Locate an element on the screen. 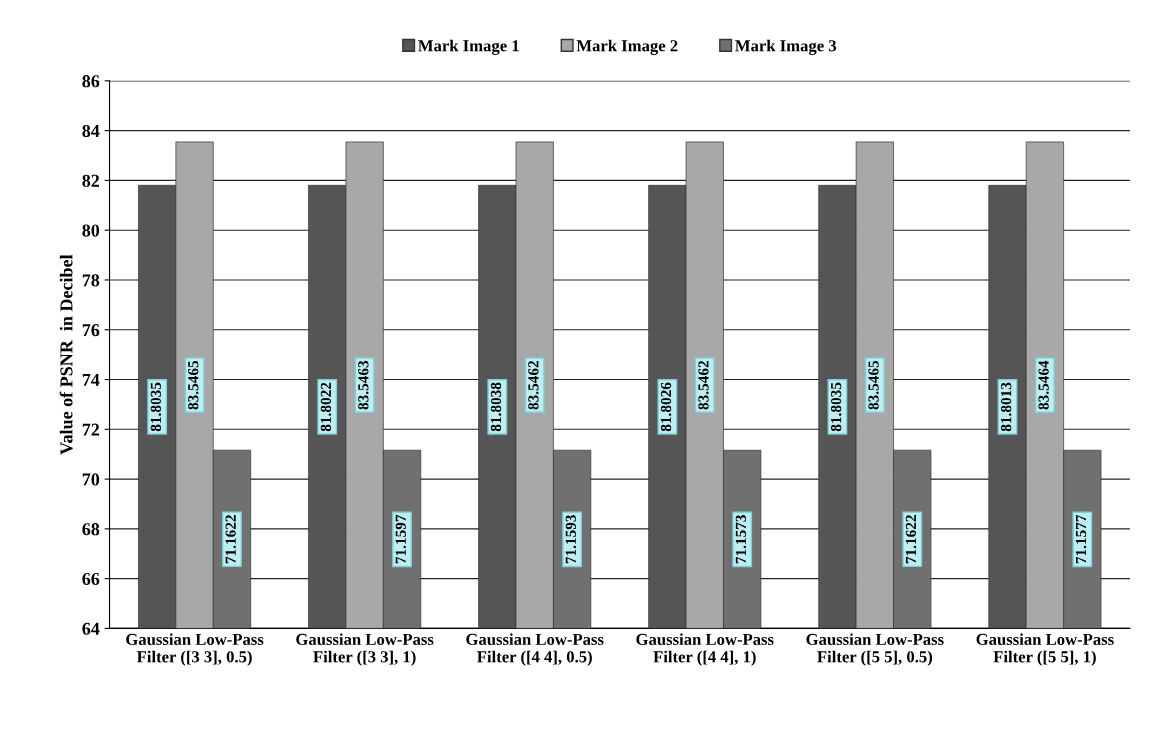  y-tick-label: 70 is located at coordinates (91, 479).